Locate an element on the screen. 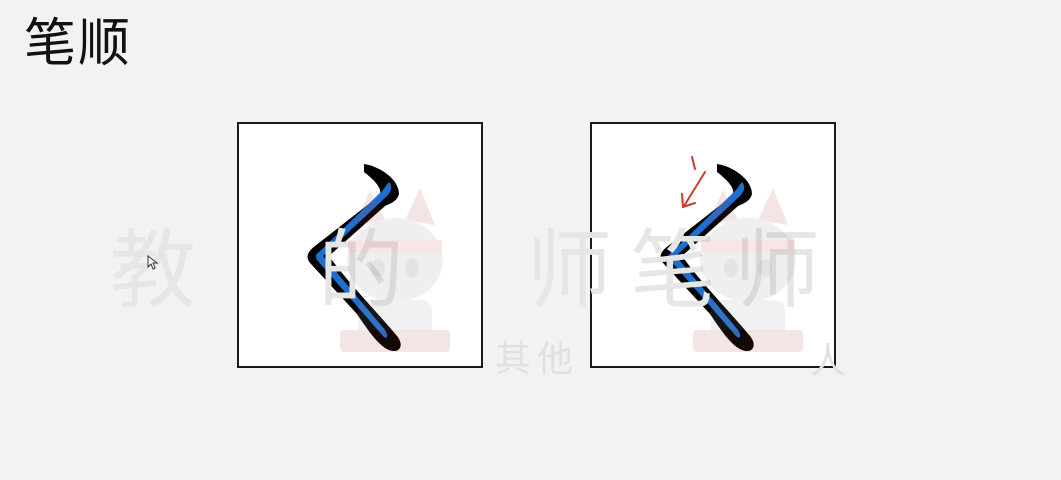 Image resolution: width=1061 pixels, height=480 pixels. stroke-pie-glyph is located at coordinates (354, 258).